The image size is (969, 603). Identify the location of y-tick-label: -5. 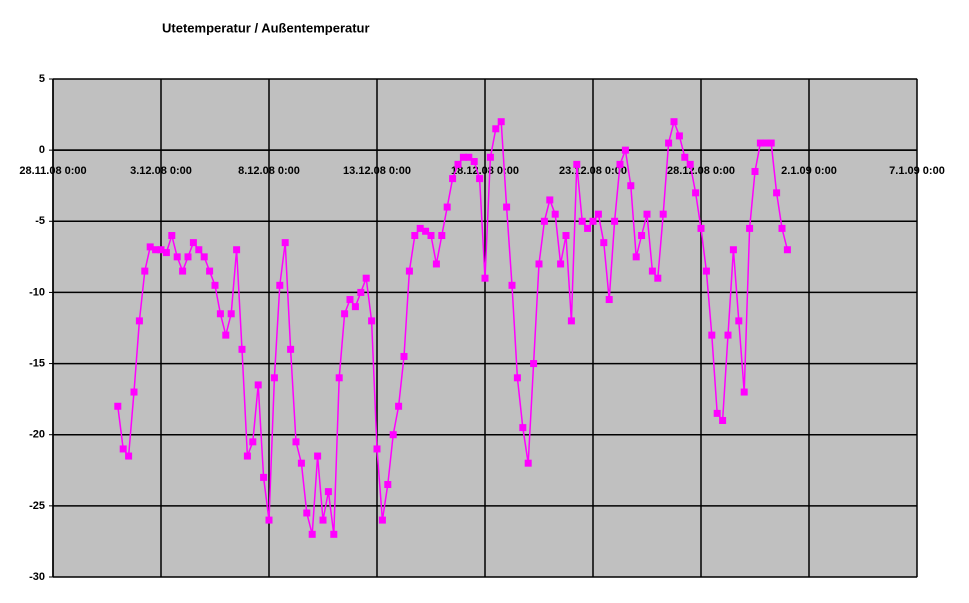
(40, 221).